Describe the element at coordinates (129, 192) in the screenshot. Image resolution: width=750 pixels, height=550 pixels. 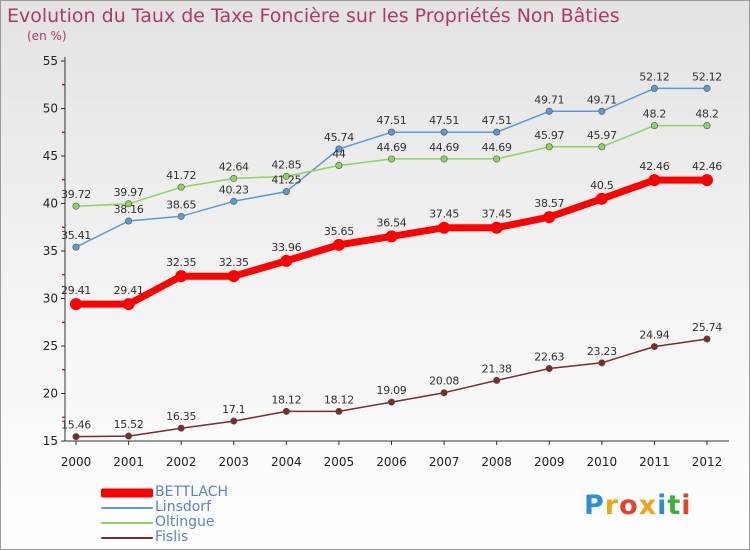
I see `data-label: 39.97` at that location.